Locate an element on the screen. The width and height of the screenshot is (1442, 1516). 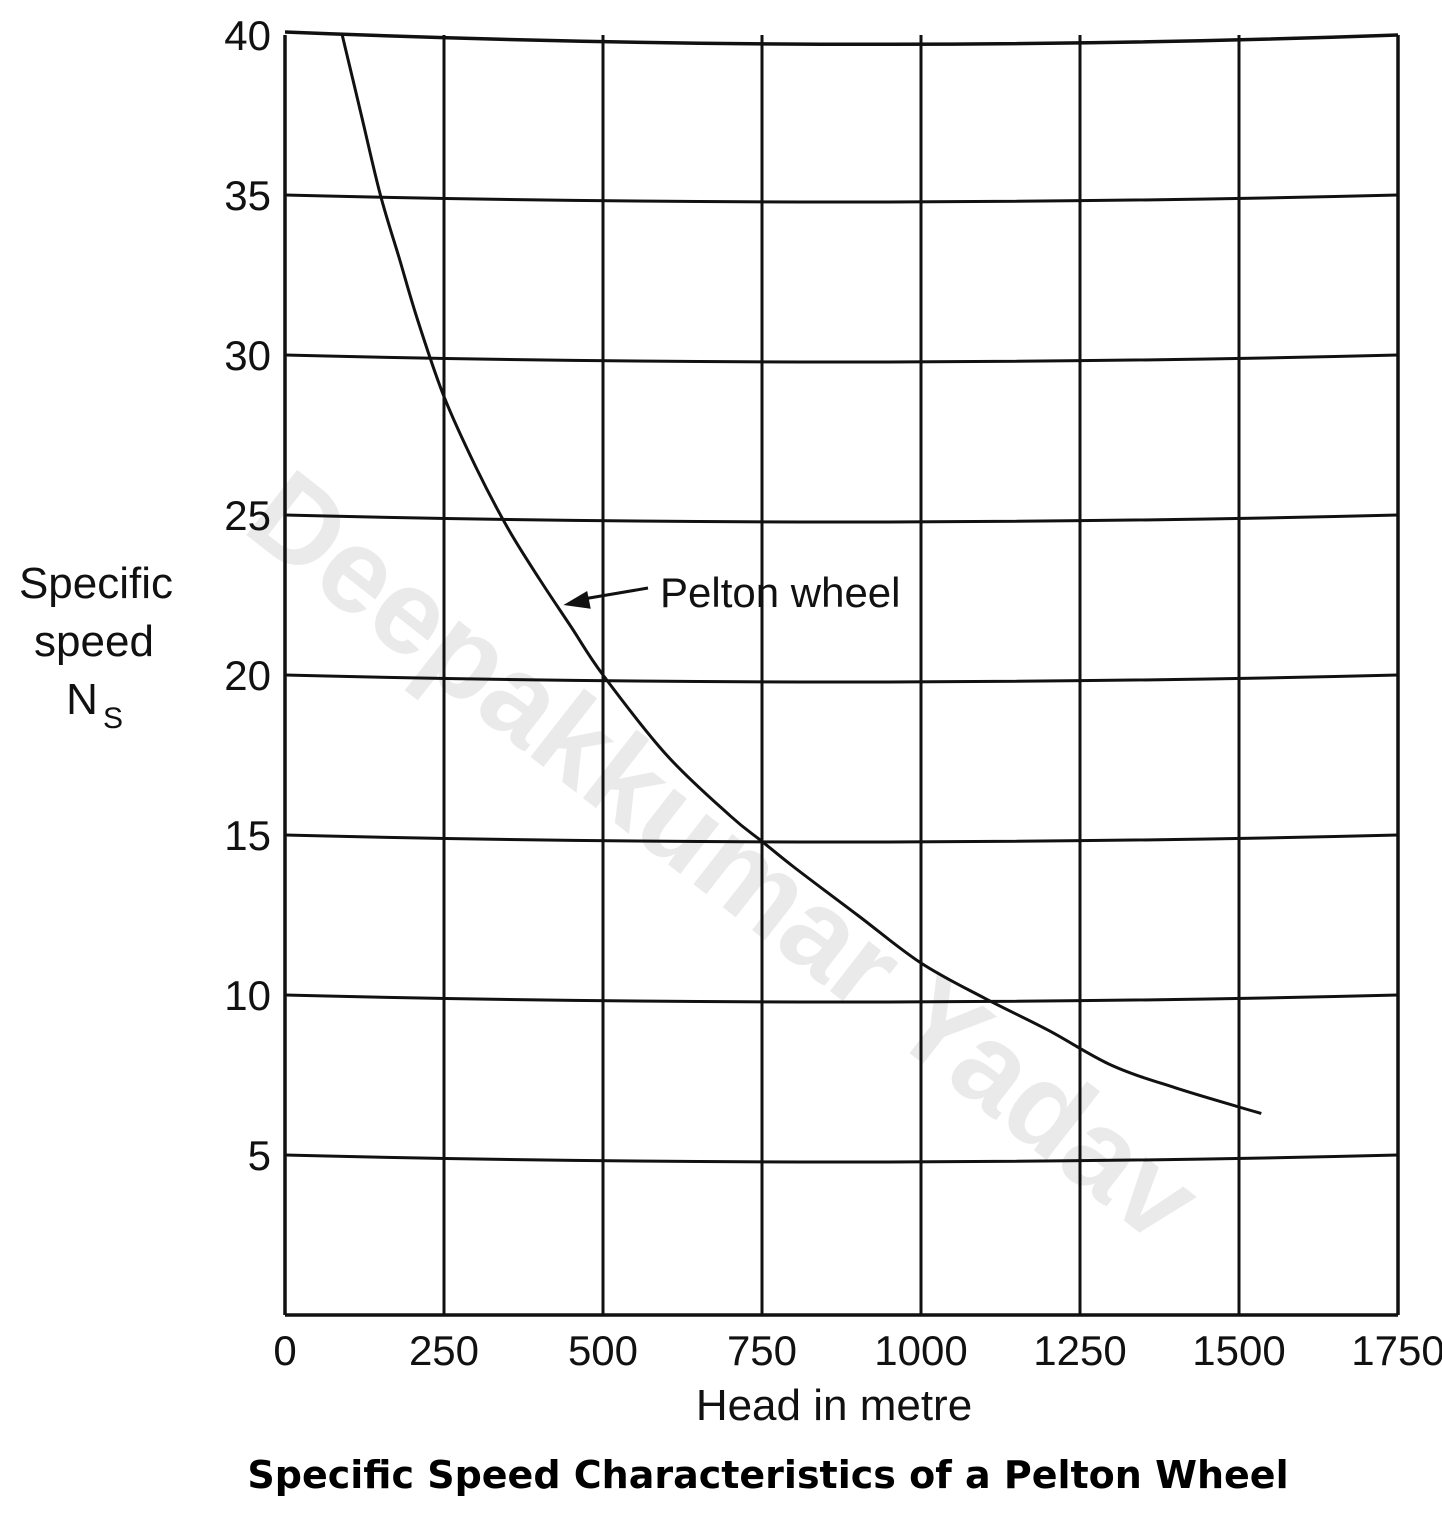
y-tick-label: 15 is located at coordinates (247, 835).